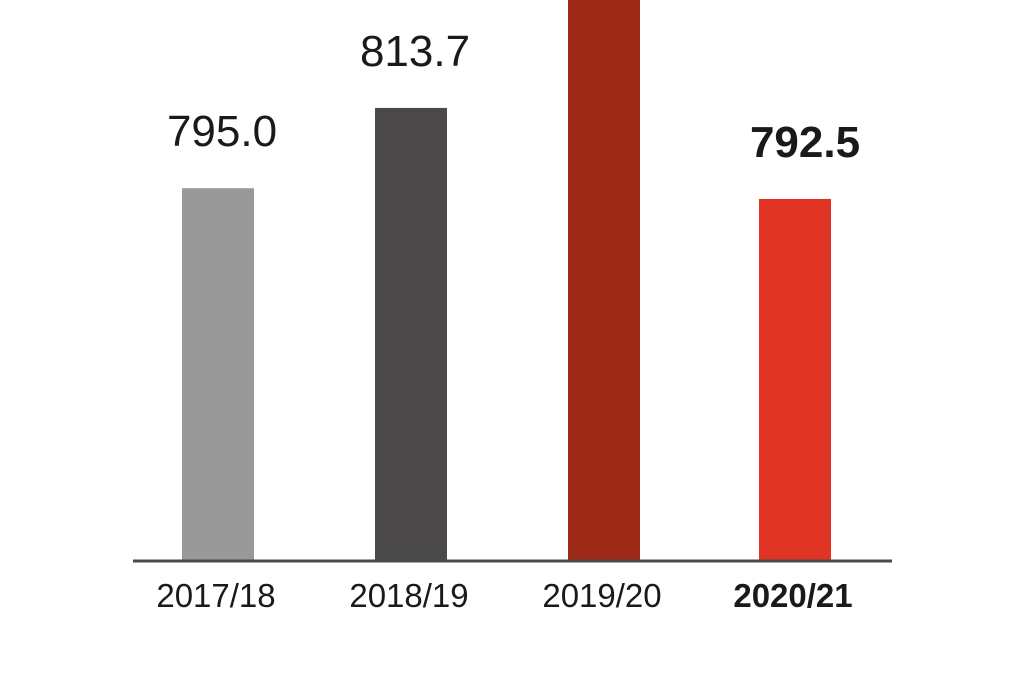 The width and height of the screenshot is (1024, 682). Describe the element at coordinates (222, 131) in the screenshot. I see `value-label-2017-18: 795.0` at that location.